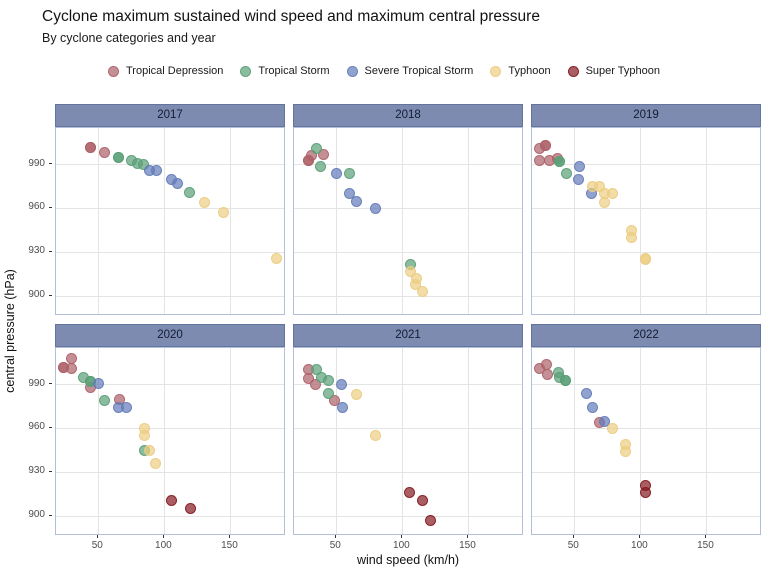 The width and height of the screenshot is (768, 576). I want to click on legend-key-dot-ty, so click(496, 71).